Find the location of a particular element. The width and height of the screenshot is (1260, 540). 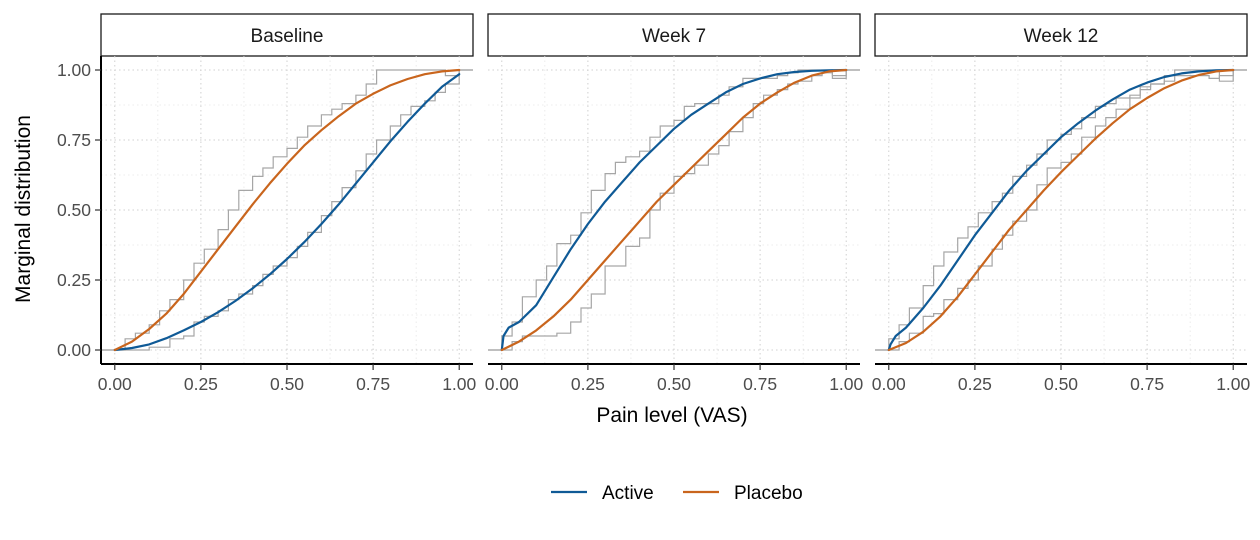

y-tick-label: 0.25 is located at coordinates (74, 280).